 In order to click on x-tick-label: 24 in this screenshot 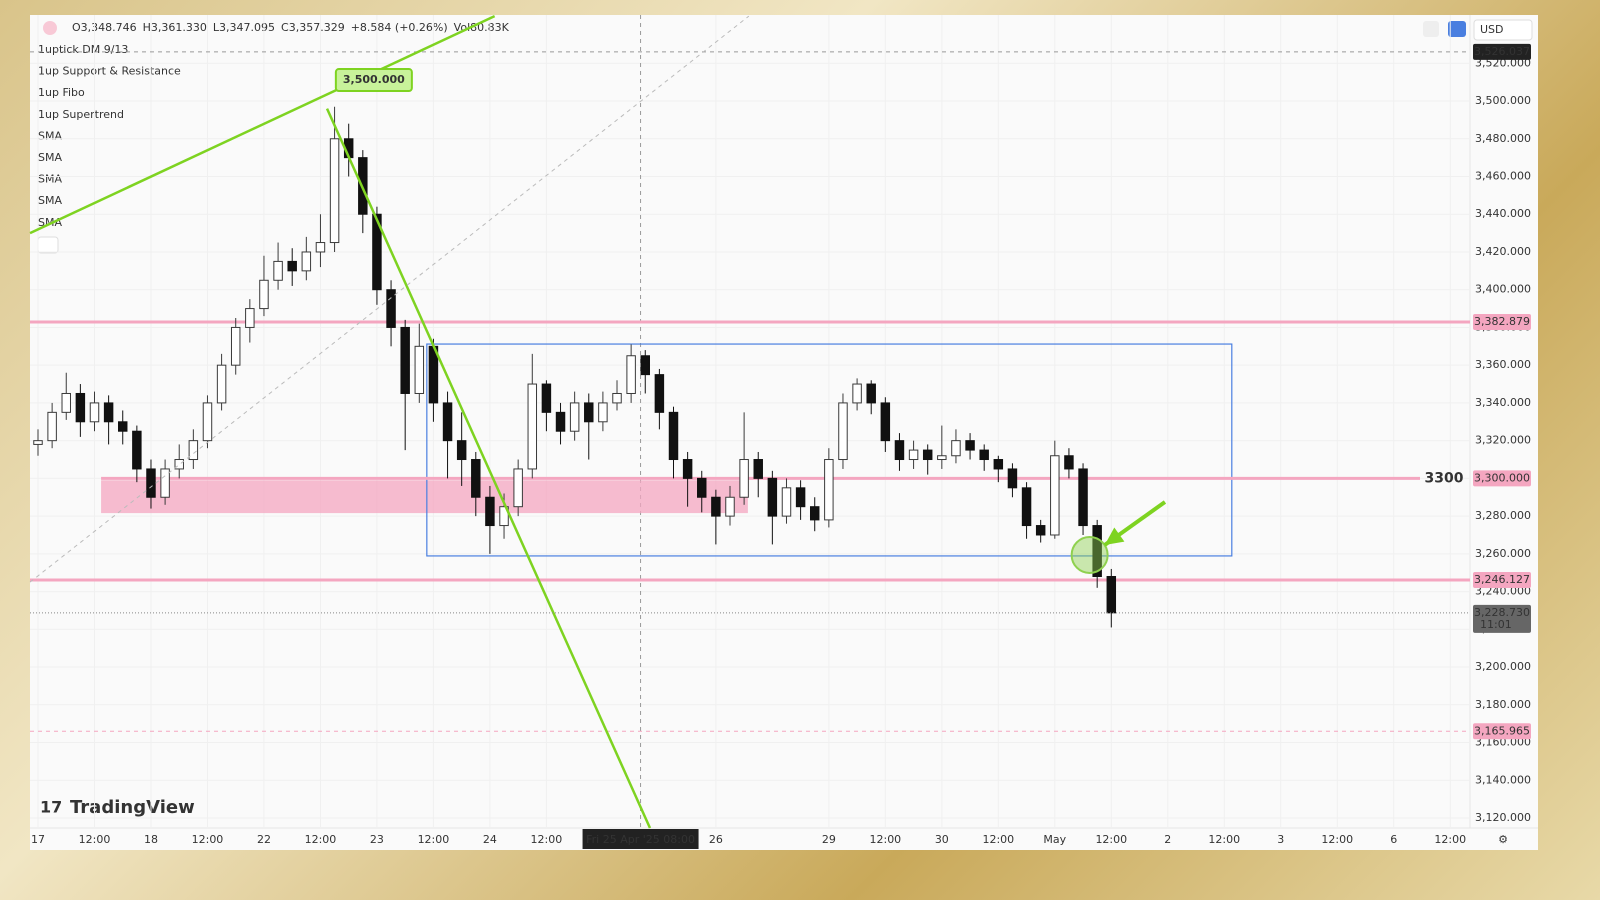, I will do `click(490, 839)`.